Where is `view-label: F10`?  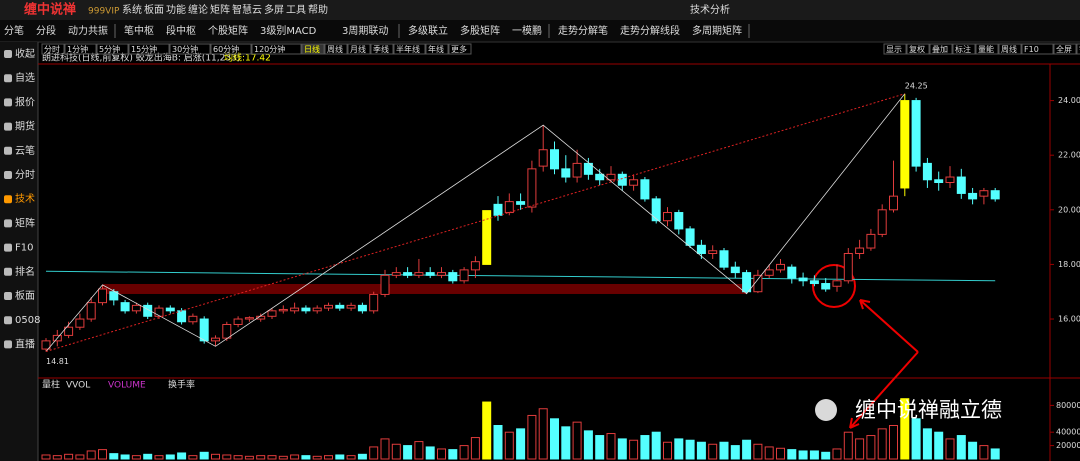
view-label: F10 is located at coordinates (1031, 49).